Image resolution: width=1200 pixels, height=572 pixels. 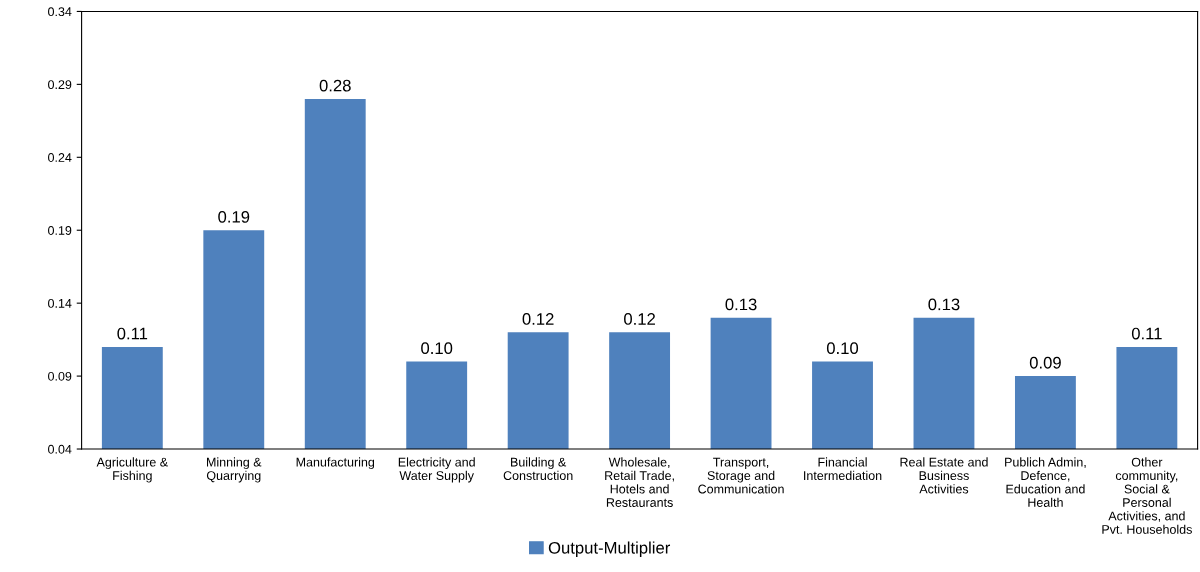 I want to click on y-tick-label: 0.14, so click(x=60, y=303).